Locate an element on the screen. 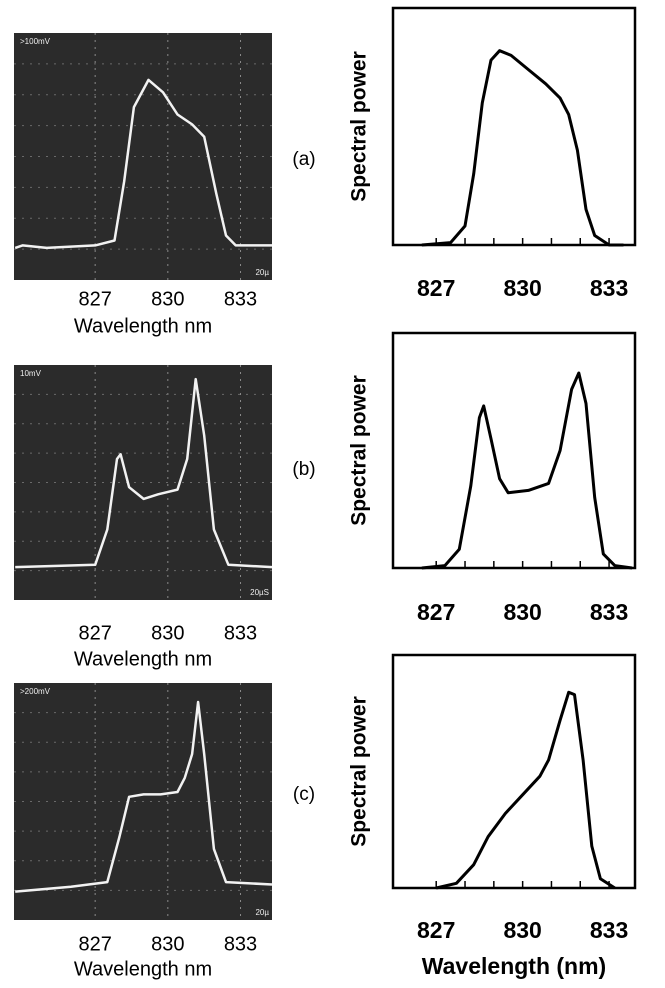 The width and height of the screenshot is (665, 988). panel-label: (a) is located at coordinates (303, 159).